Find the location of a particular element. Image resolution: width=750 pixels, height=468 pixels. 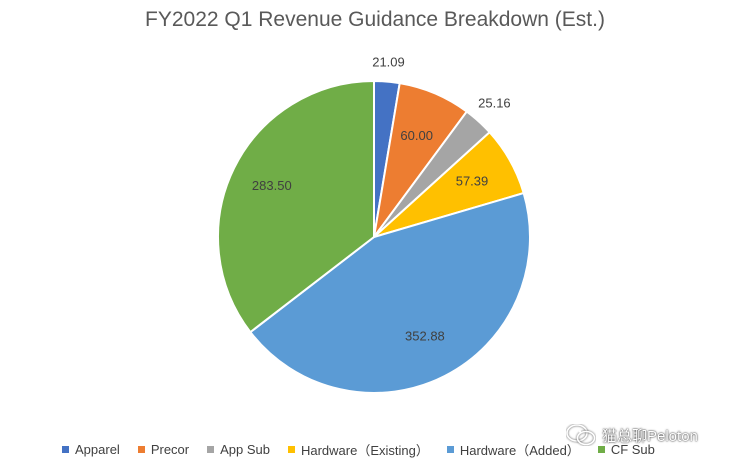

legend-item: App Sub is located at coordinates (238, 449).